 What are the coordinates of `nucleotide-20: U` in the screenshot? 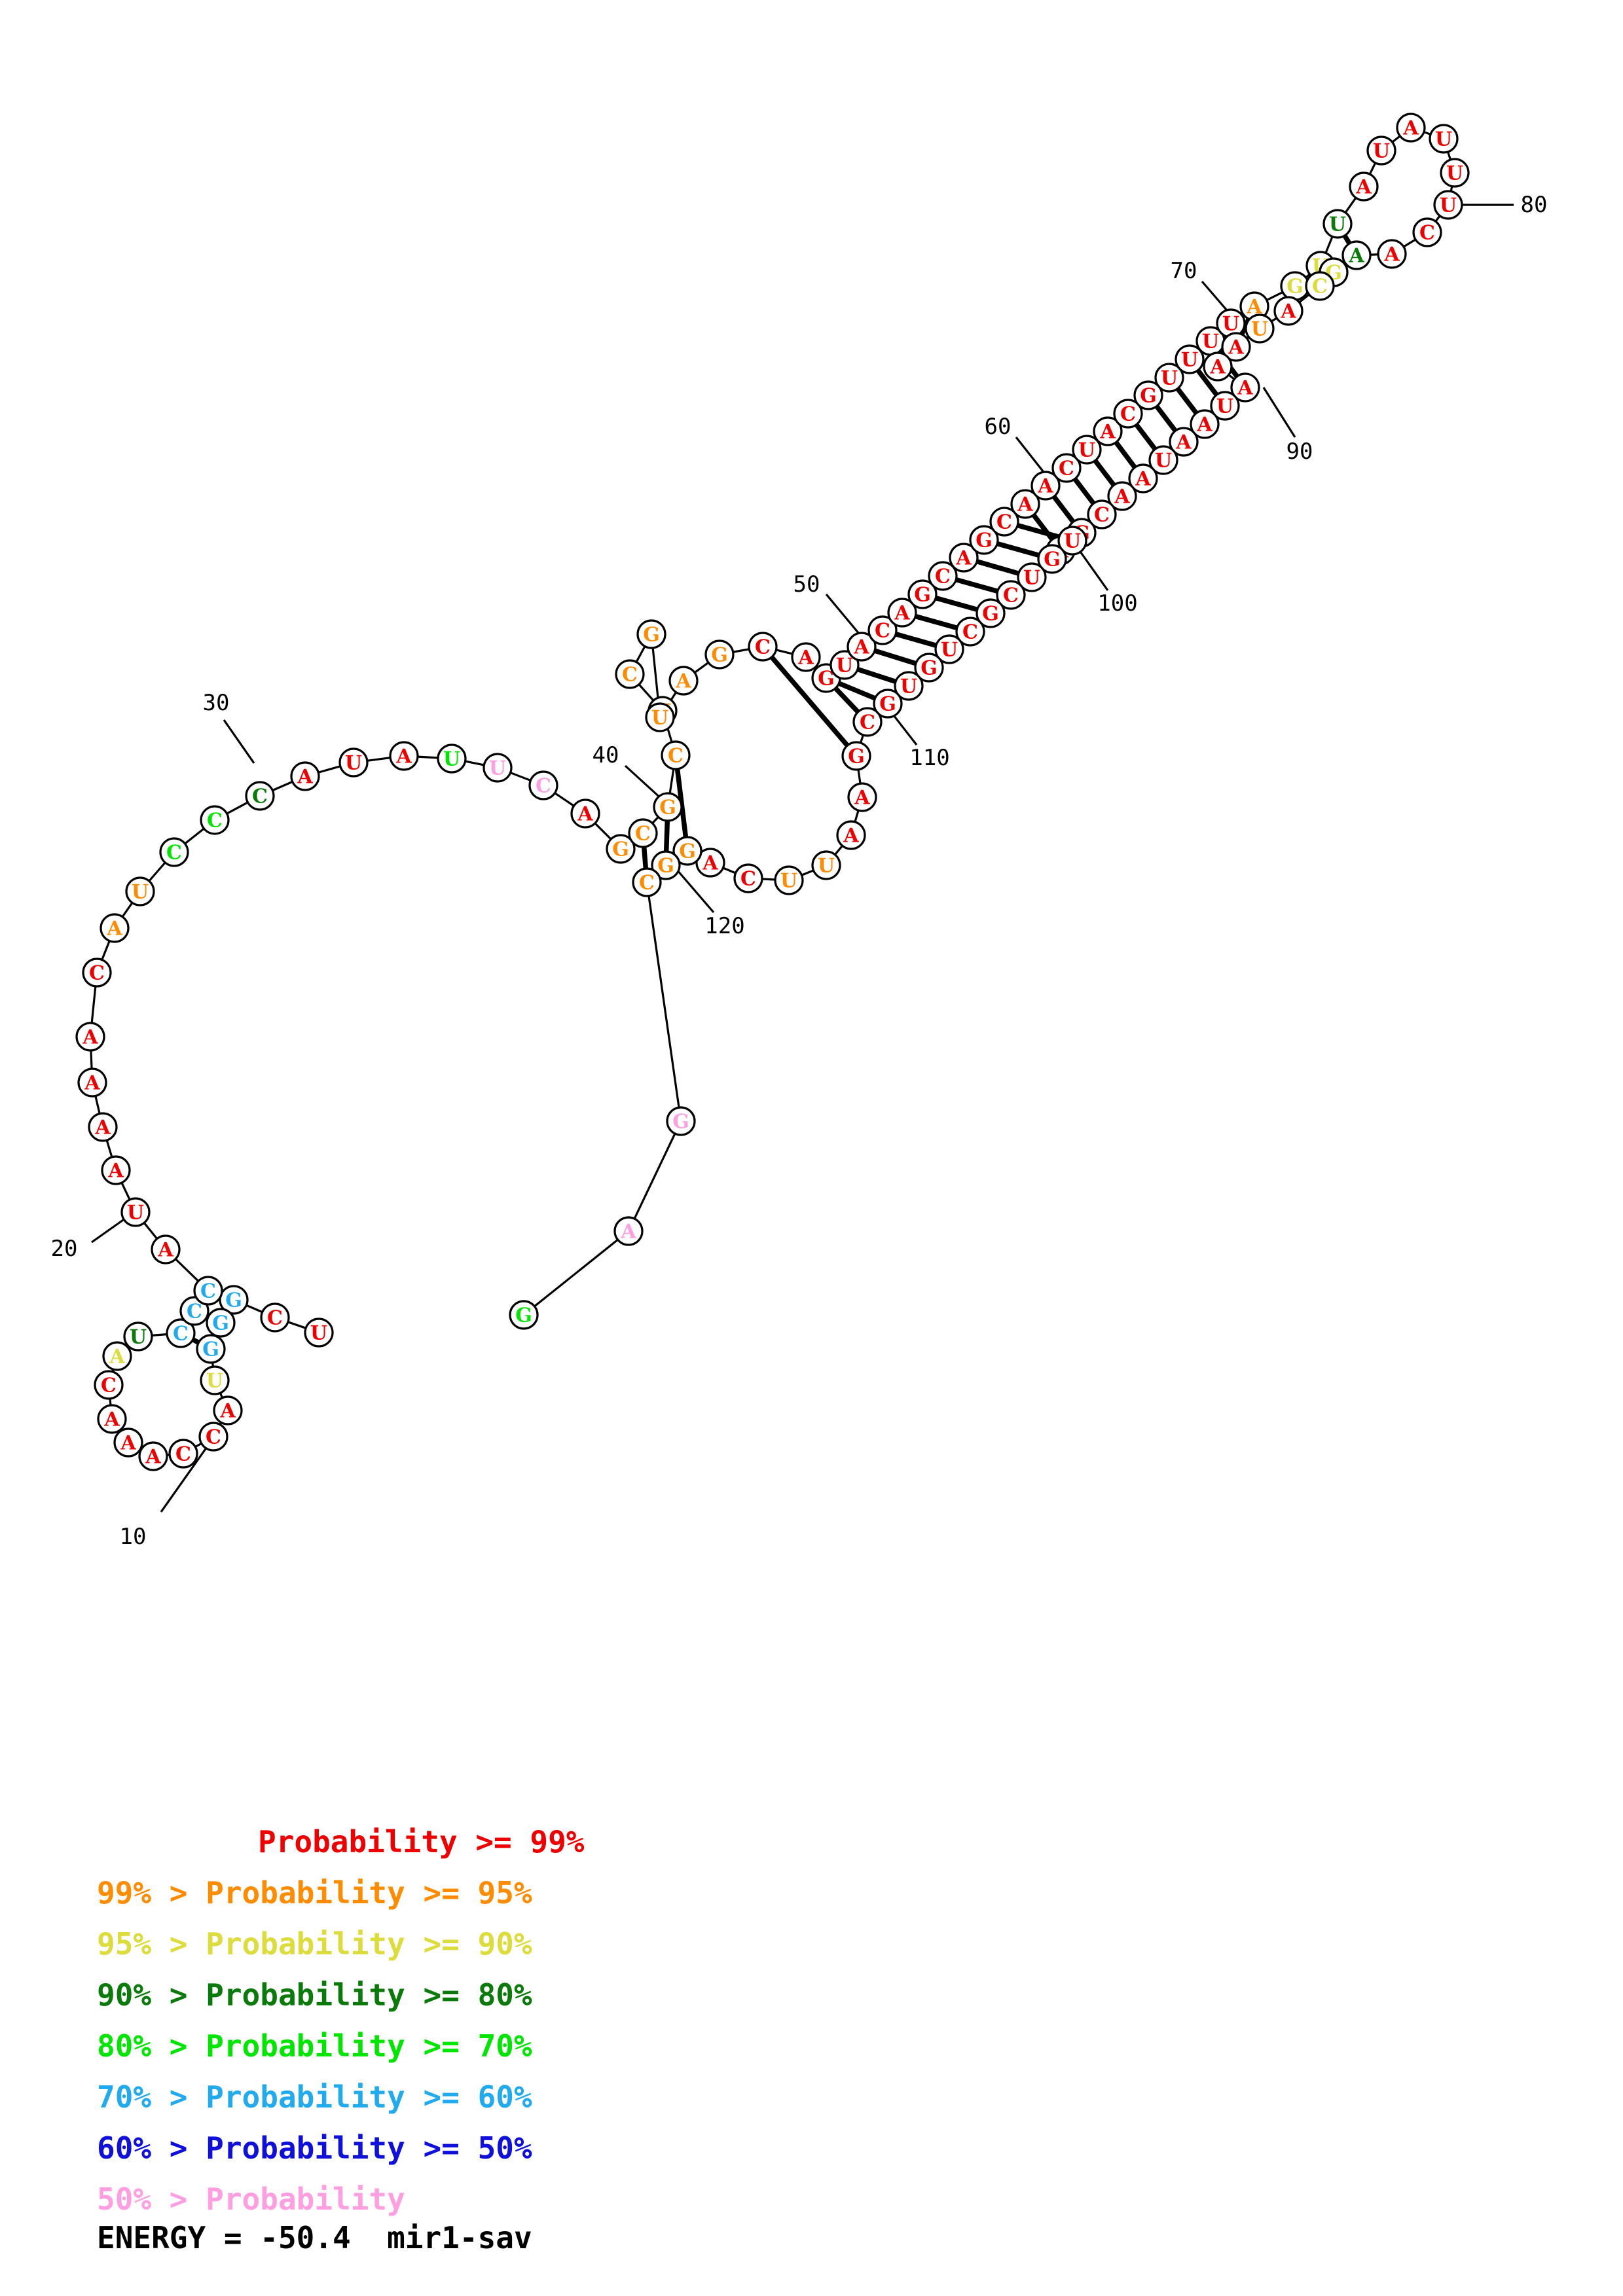 It's located at (135, 1212).